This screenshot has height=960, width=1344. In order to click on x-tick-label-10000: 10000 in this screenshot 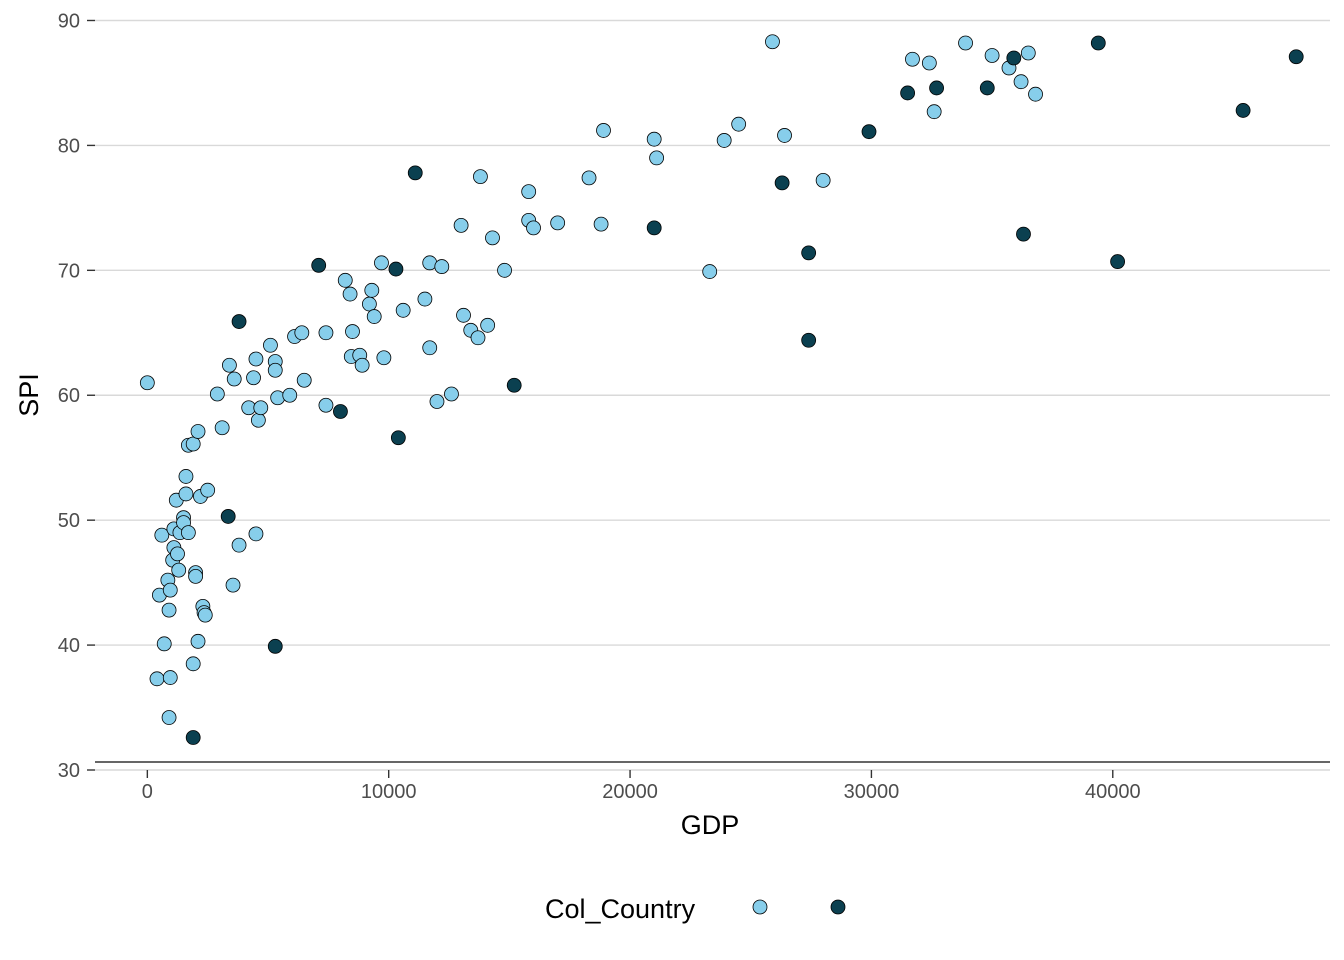, I will do `click(389, 792)`.